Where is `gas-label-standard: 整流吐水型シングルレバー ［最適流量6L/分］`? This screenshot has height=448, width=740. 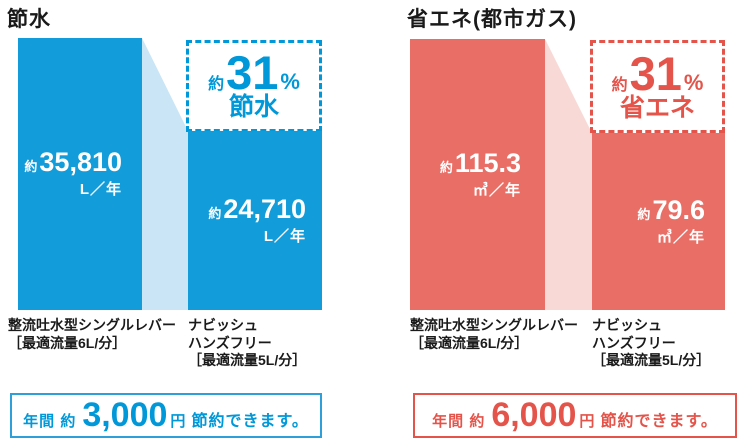 gas-label-standard: 整流吐水型シングルレバー ［最適流量6L/分］ is located at coordinates (494, 334).